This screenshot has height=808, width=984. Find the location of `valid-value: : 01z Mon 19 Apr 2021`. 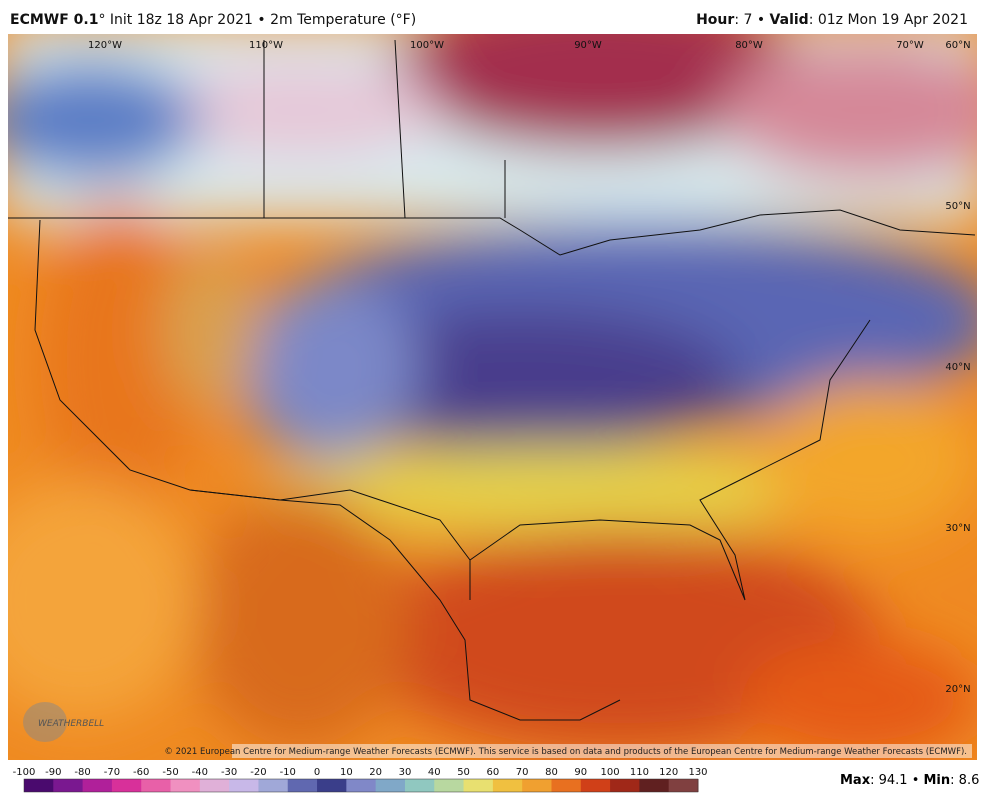

valid-value: : 01z Mon 19 Apr 2021 is located at coordinates (888, 20).